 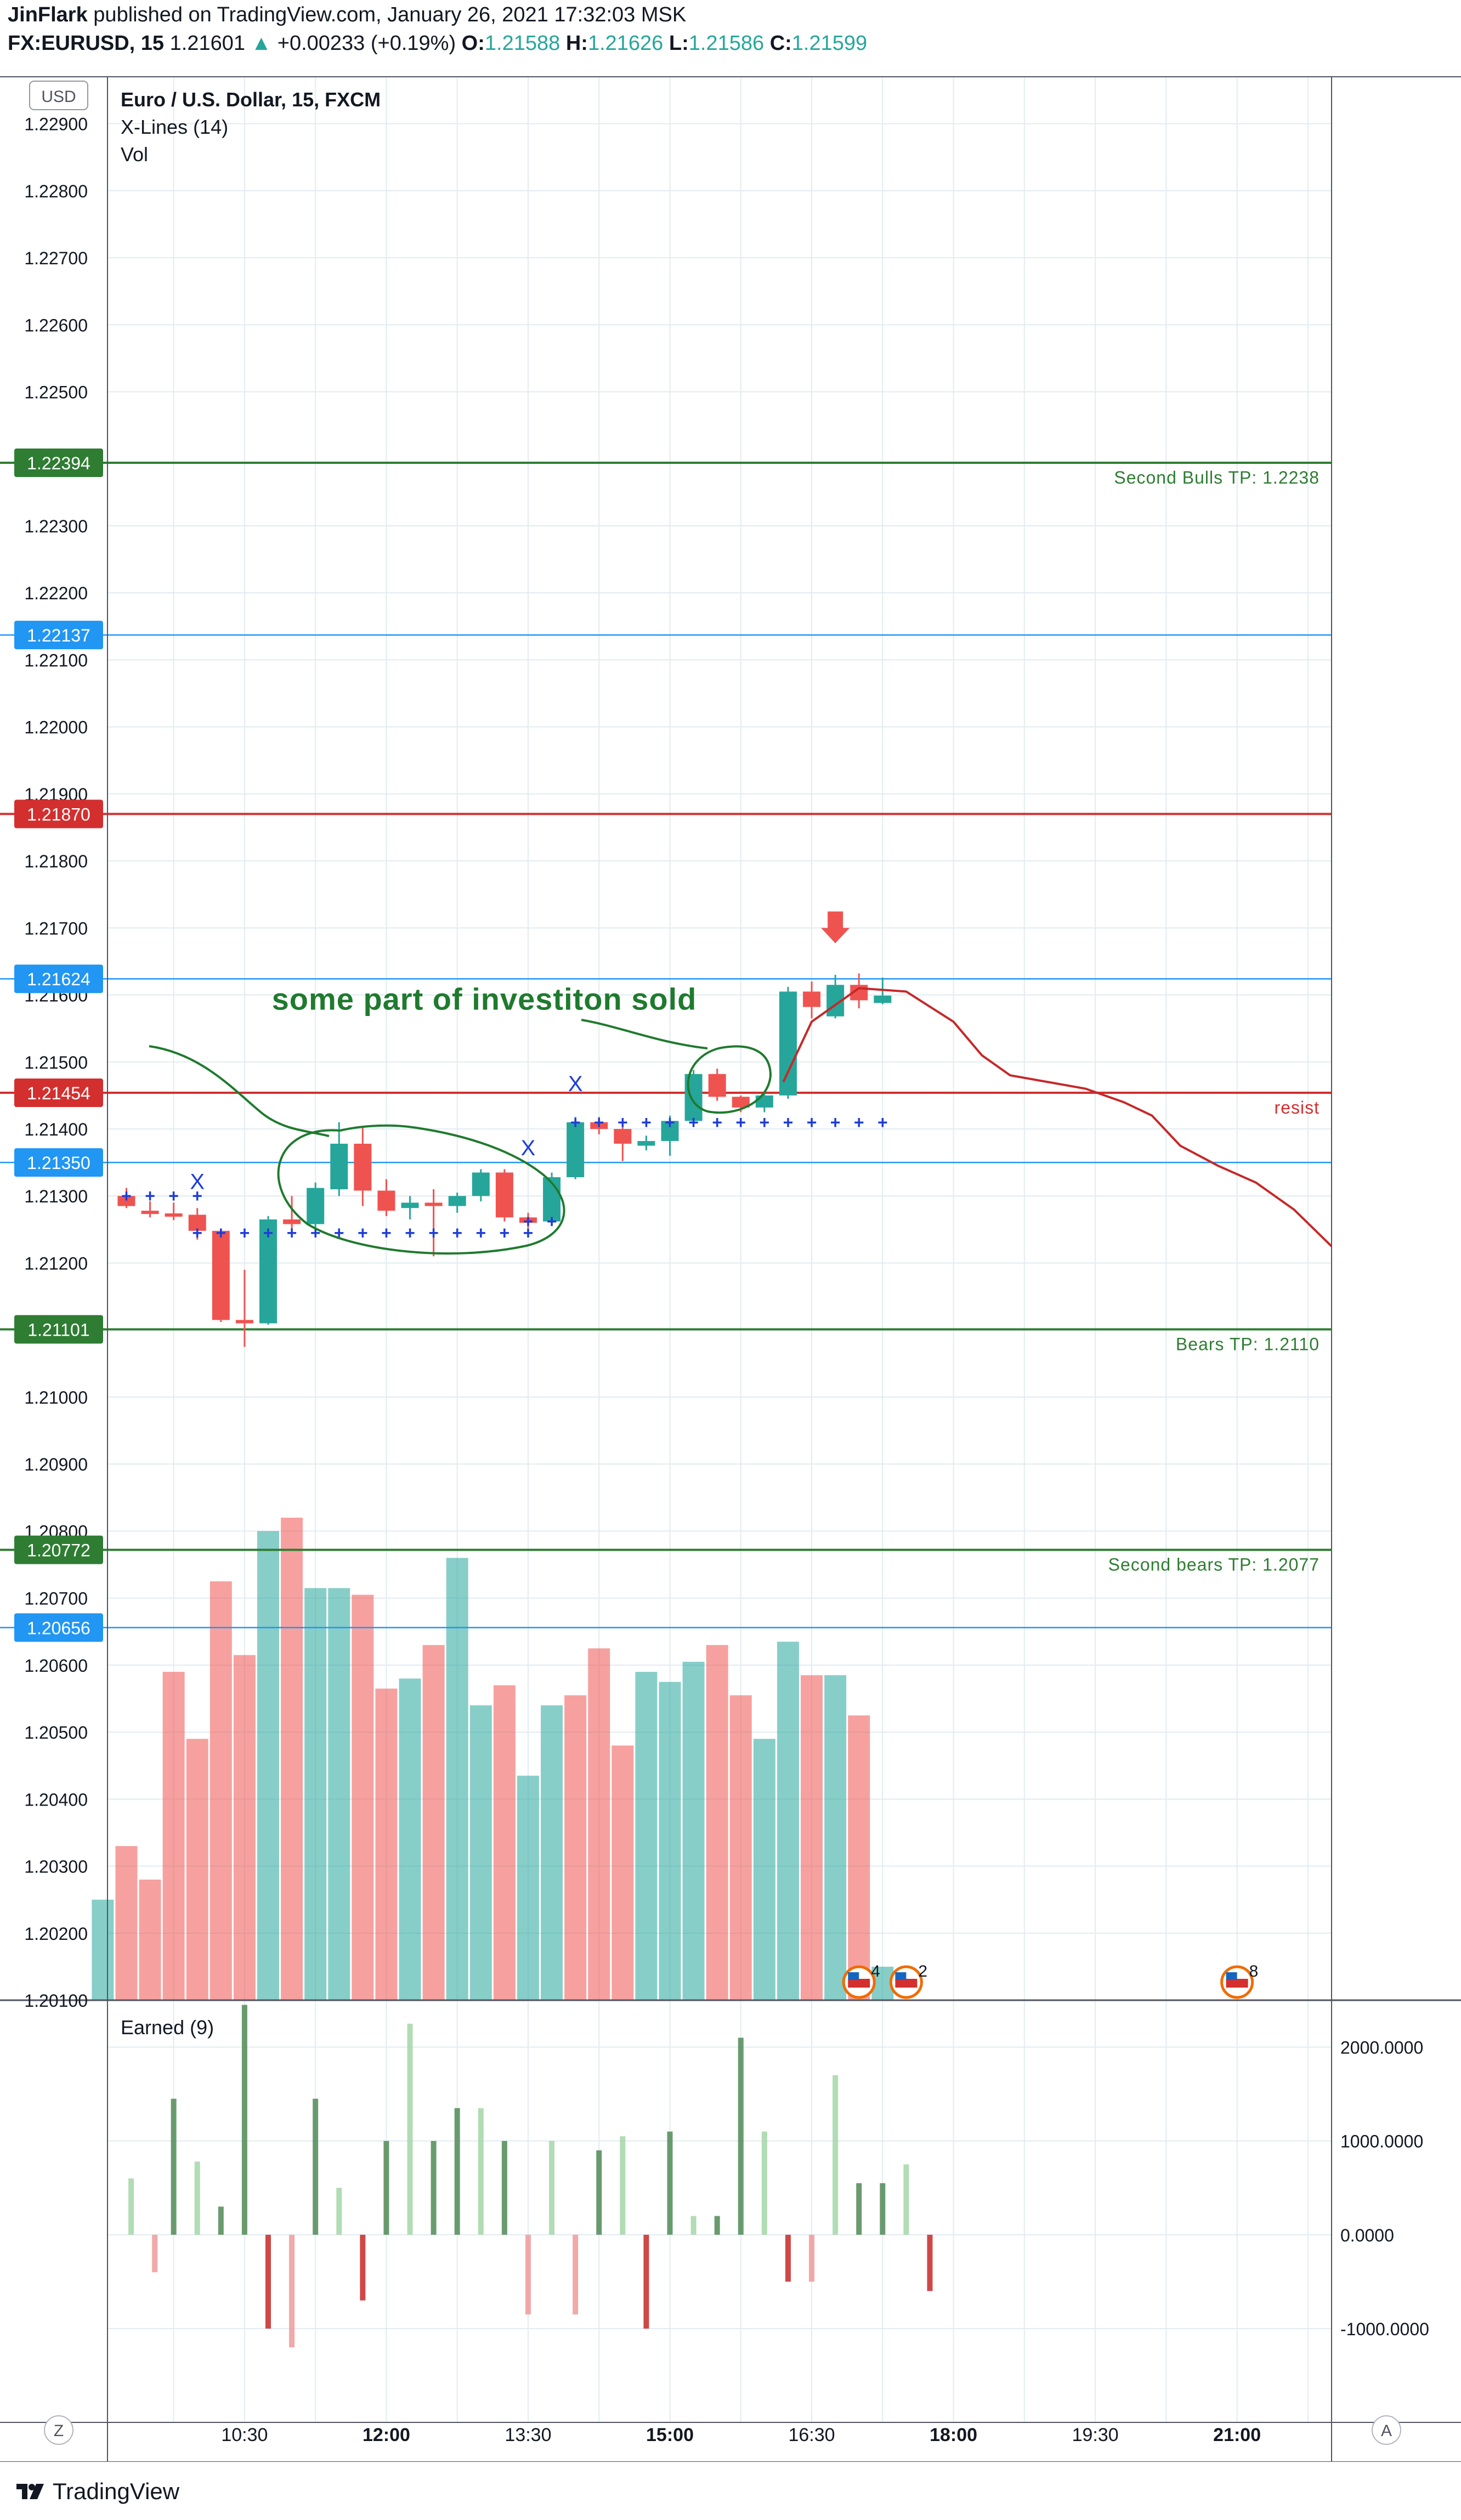 I want to click on price-badge-label: 1.20772, so click(x=58, y=1550).